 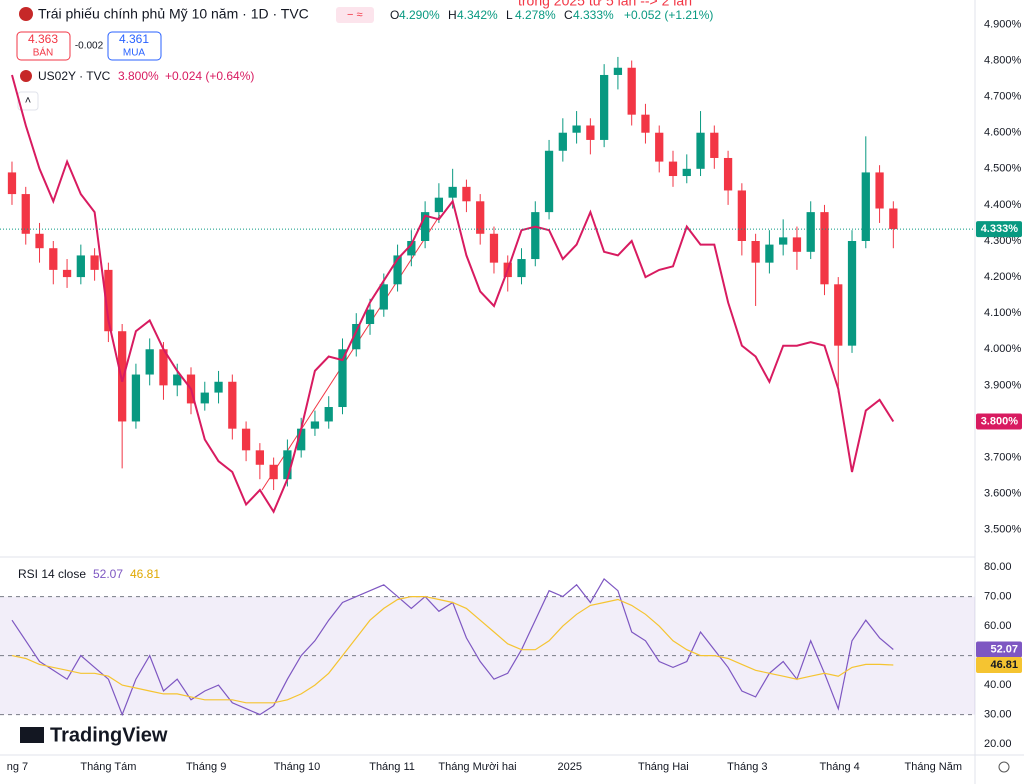 I want to click on sell-label: BÁN, so click(x=43, y=52).